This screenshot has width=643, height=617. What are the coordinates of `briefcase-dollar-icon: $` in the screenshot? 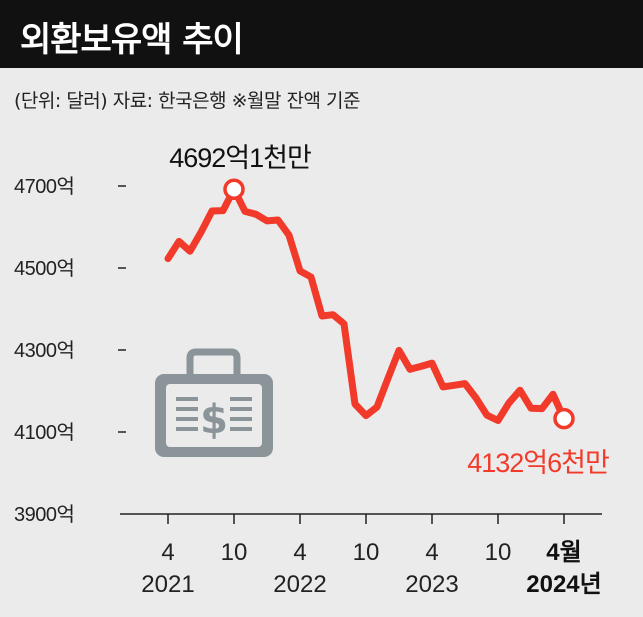 It's located at (214, 402).